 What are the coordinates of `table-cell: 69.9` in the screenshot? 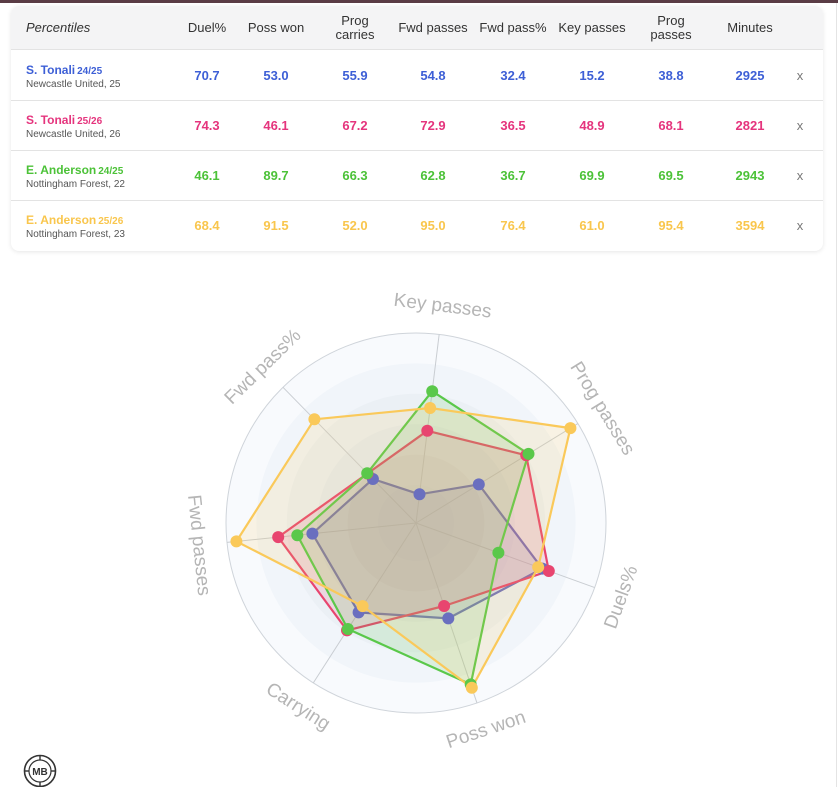 It's located at (592, 175).